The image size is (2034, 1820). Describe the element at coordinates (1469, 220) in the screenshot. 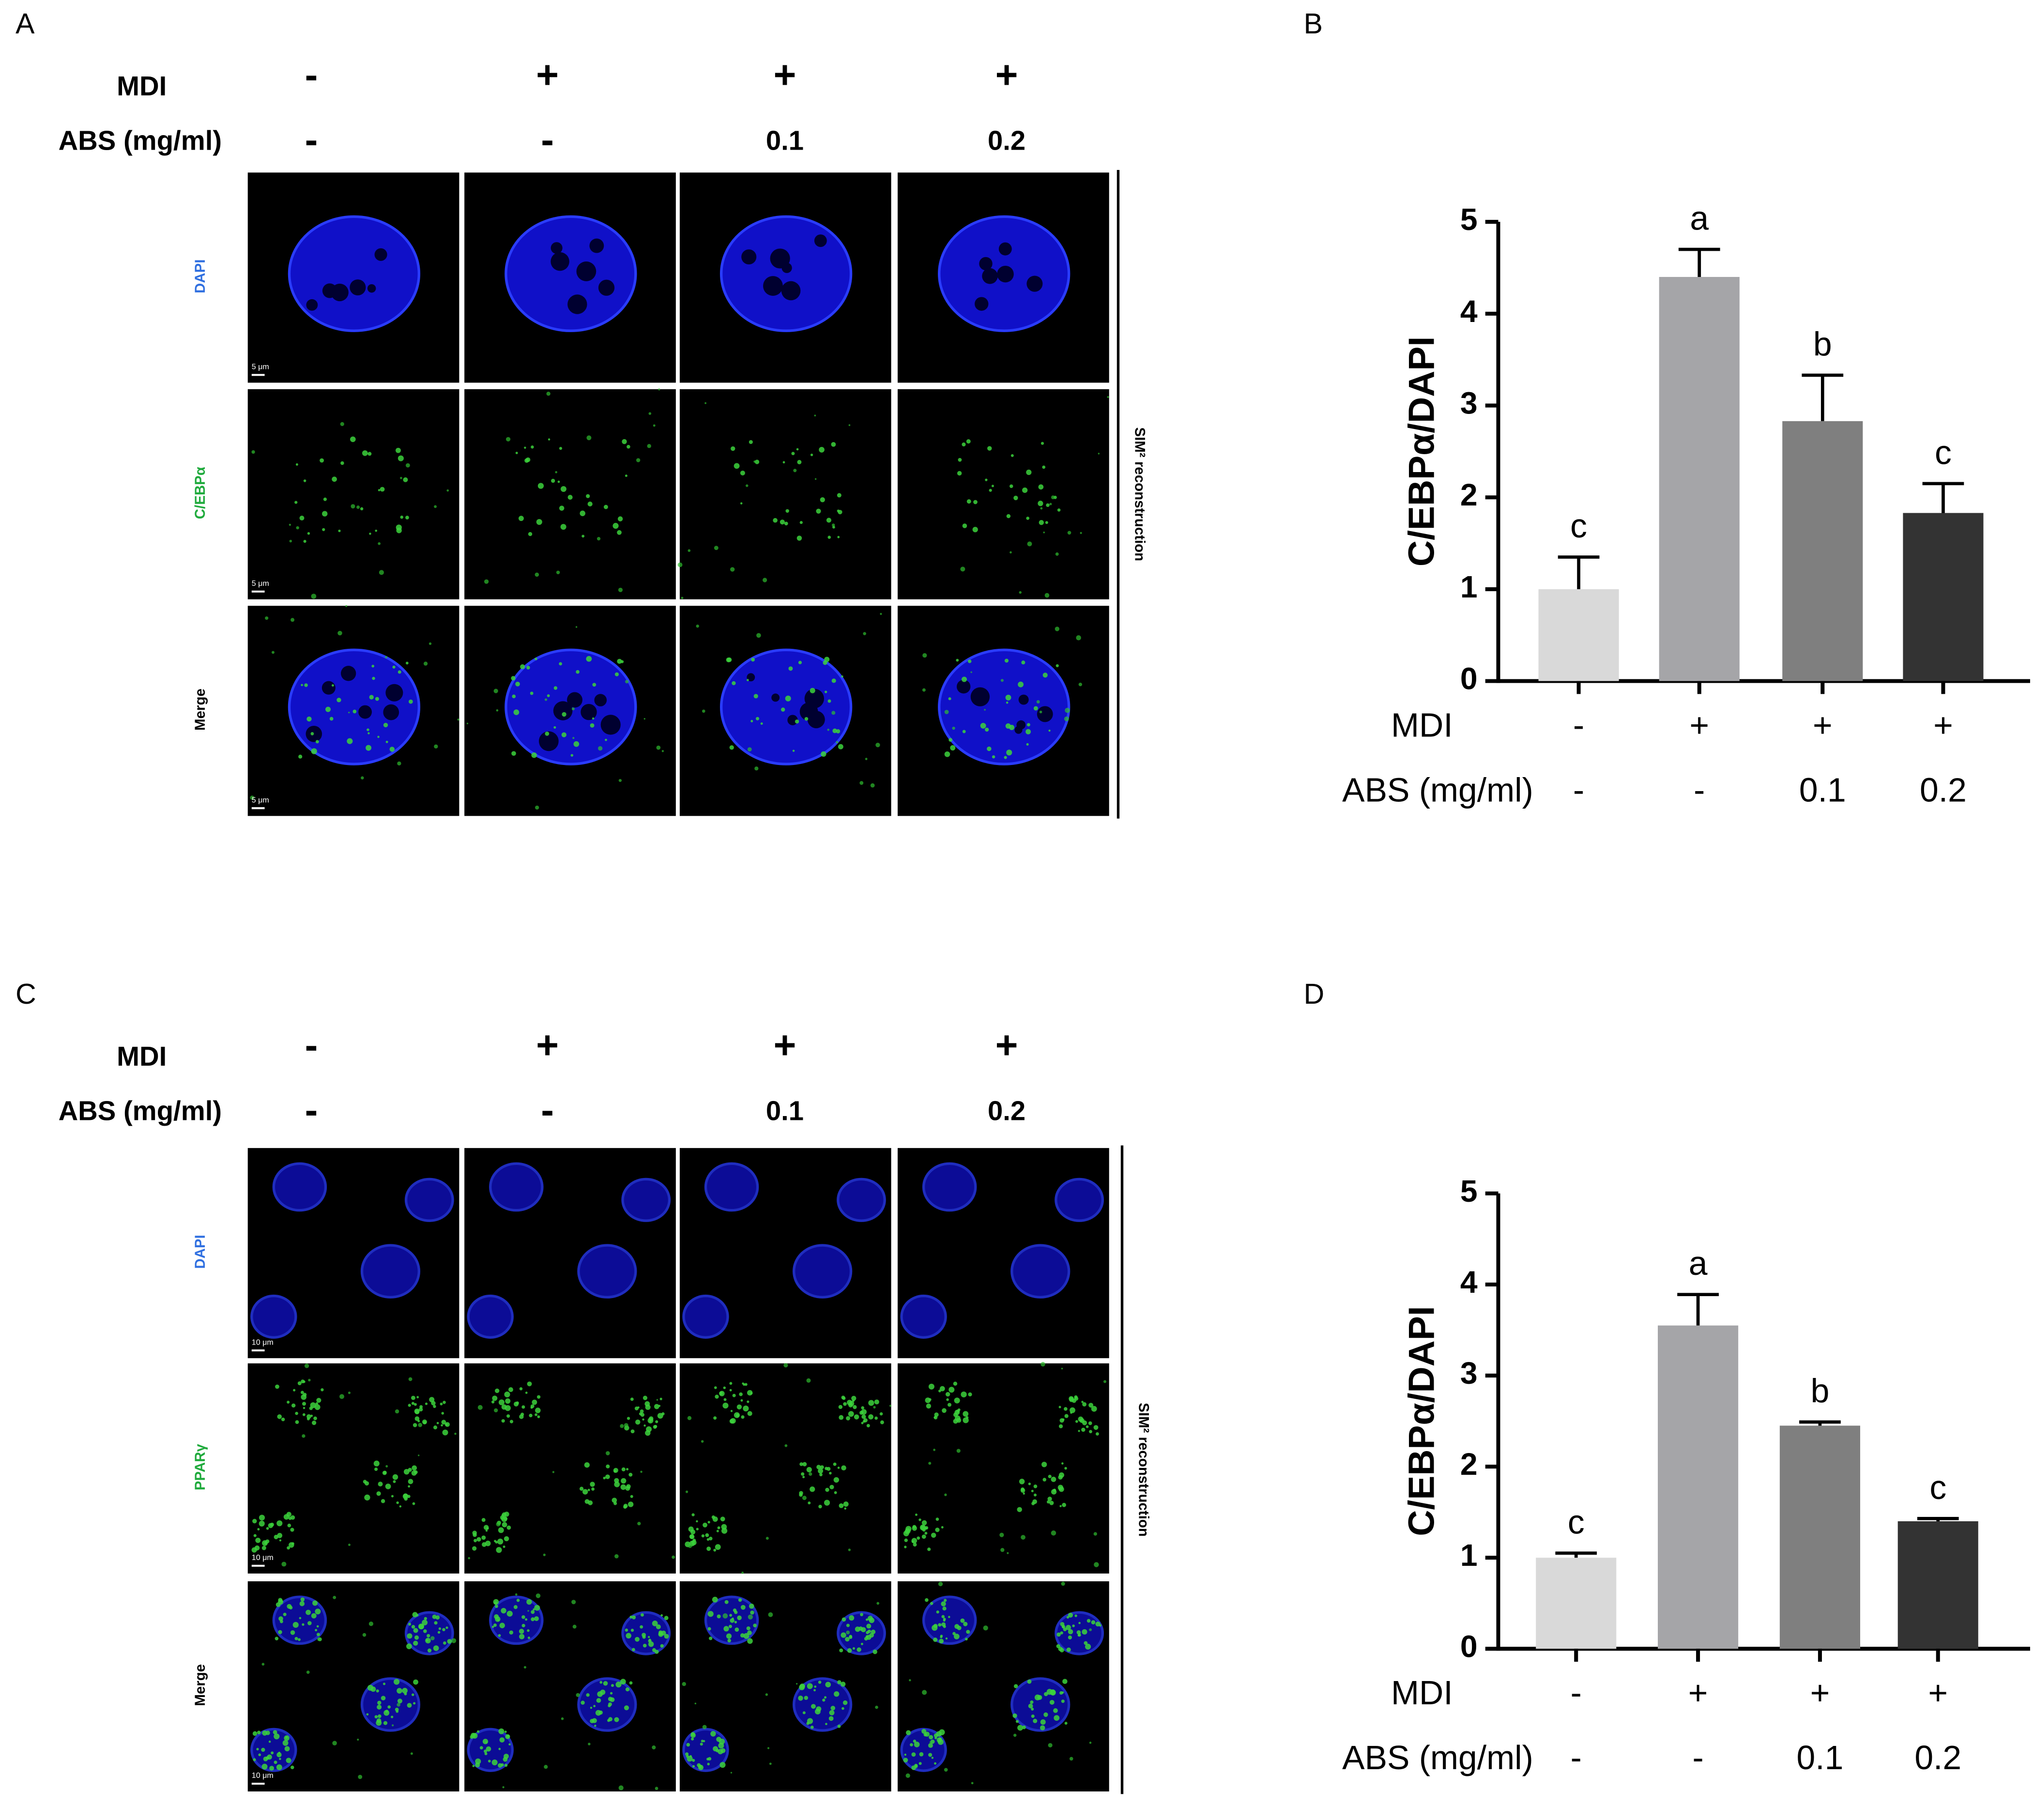

I see `y-tick-label: 5` at that location.